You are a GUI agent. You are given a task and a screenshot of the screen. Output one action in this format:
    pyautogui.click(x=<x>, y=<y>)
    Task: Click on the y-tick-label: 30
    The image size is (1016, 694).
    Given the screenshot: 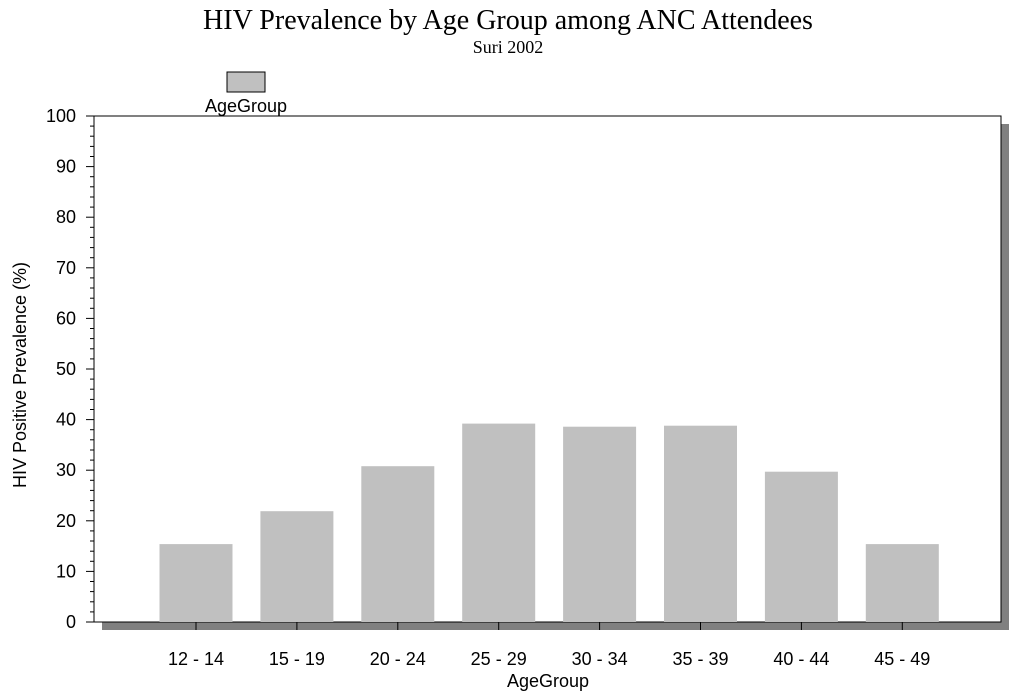 What is the action you would take?
    pyautogui.click(x=66, y=470)
    